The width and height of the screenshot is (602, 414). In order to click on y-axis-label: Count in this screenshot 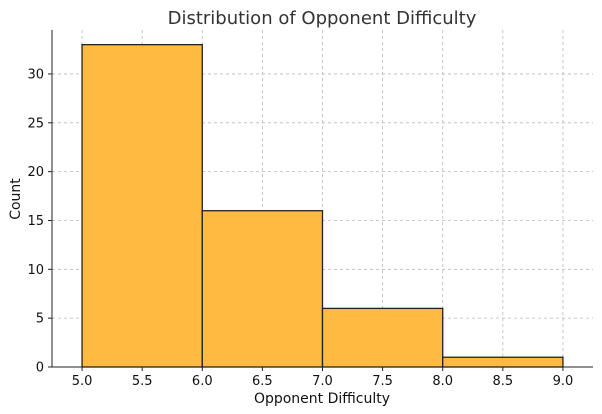, I will do `click(16, 199)`.